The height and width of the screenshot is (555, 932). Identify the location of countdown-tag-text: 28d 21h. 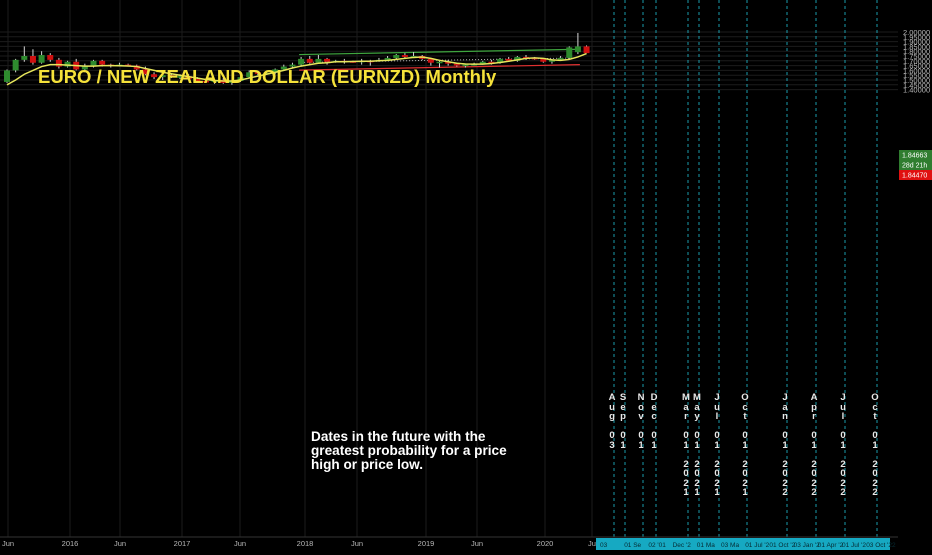
(914, 166).